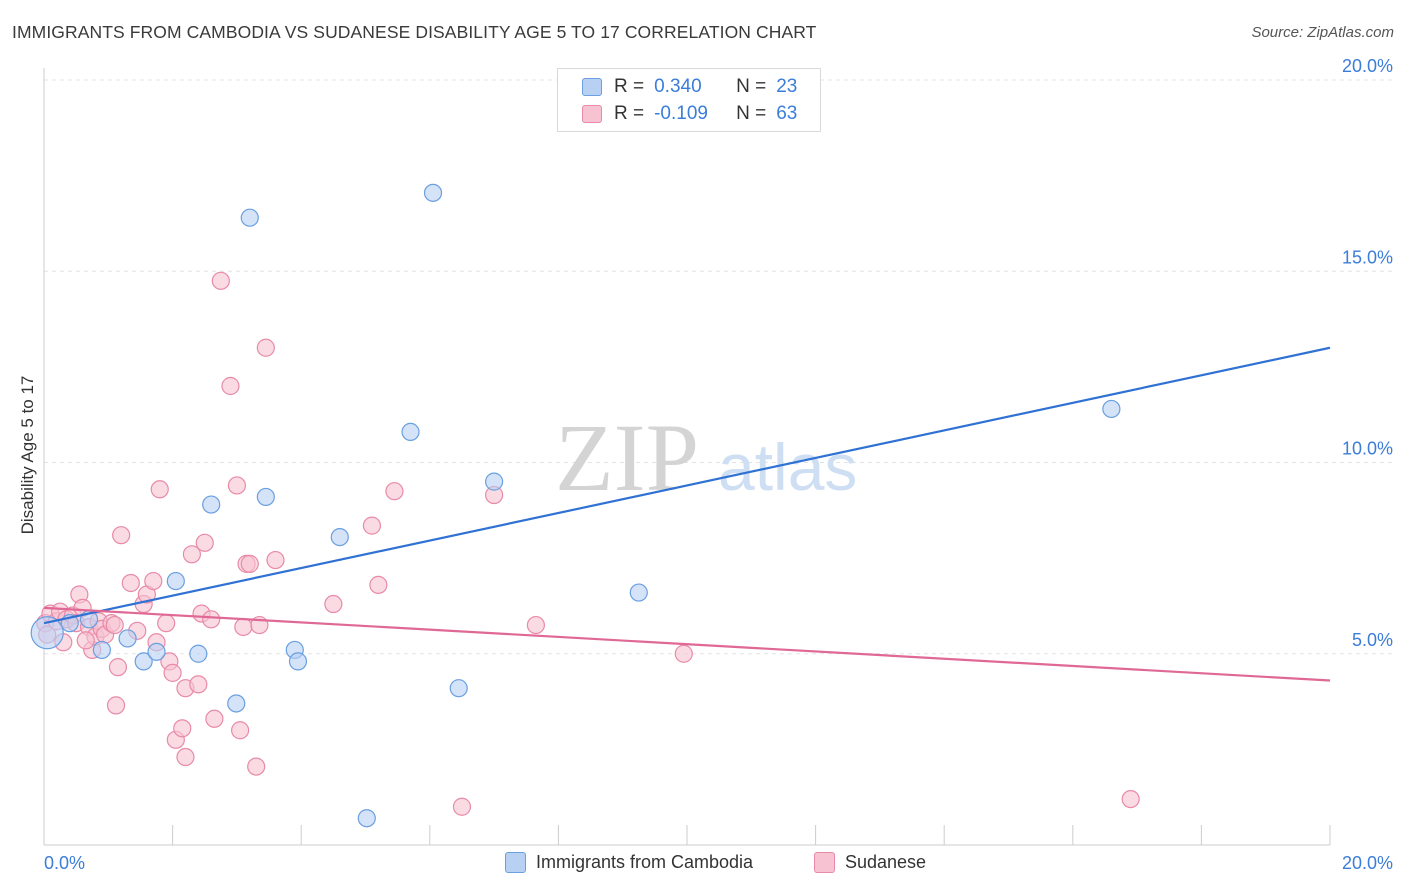  What do you see at coordinates (645, 862) in the screenshot?
I see `legend-label: Immigrants from Cambodia` at bounding box center [645, 862].